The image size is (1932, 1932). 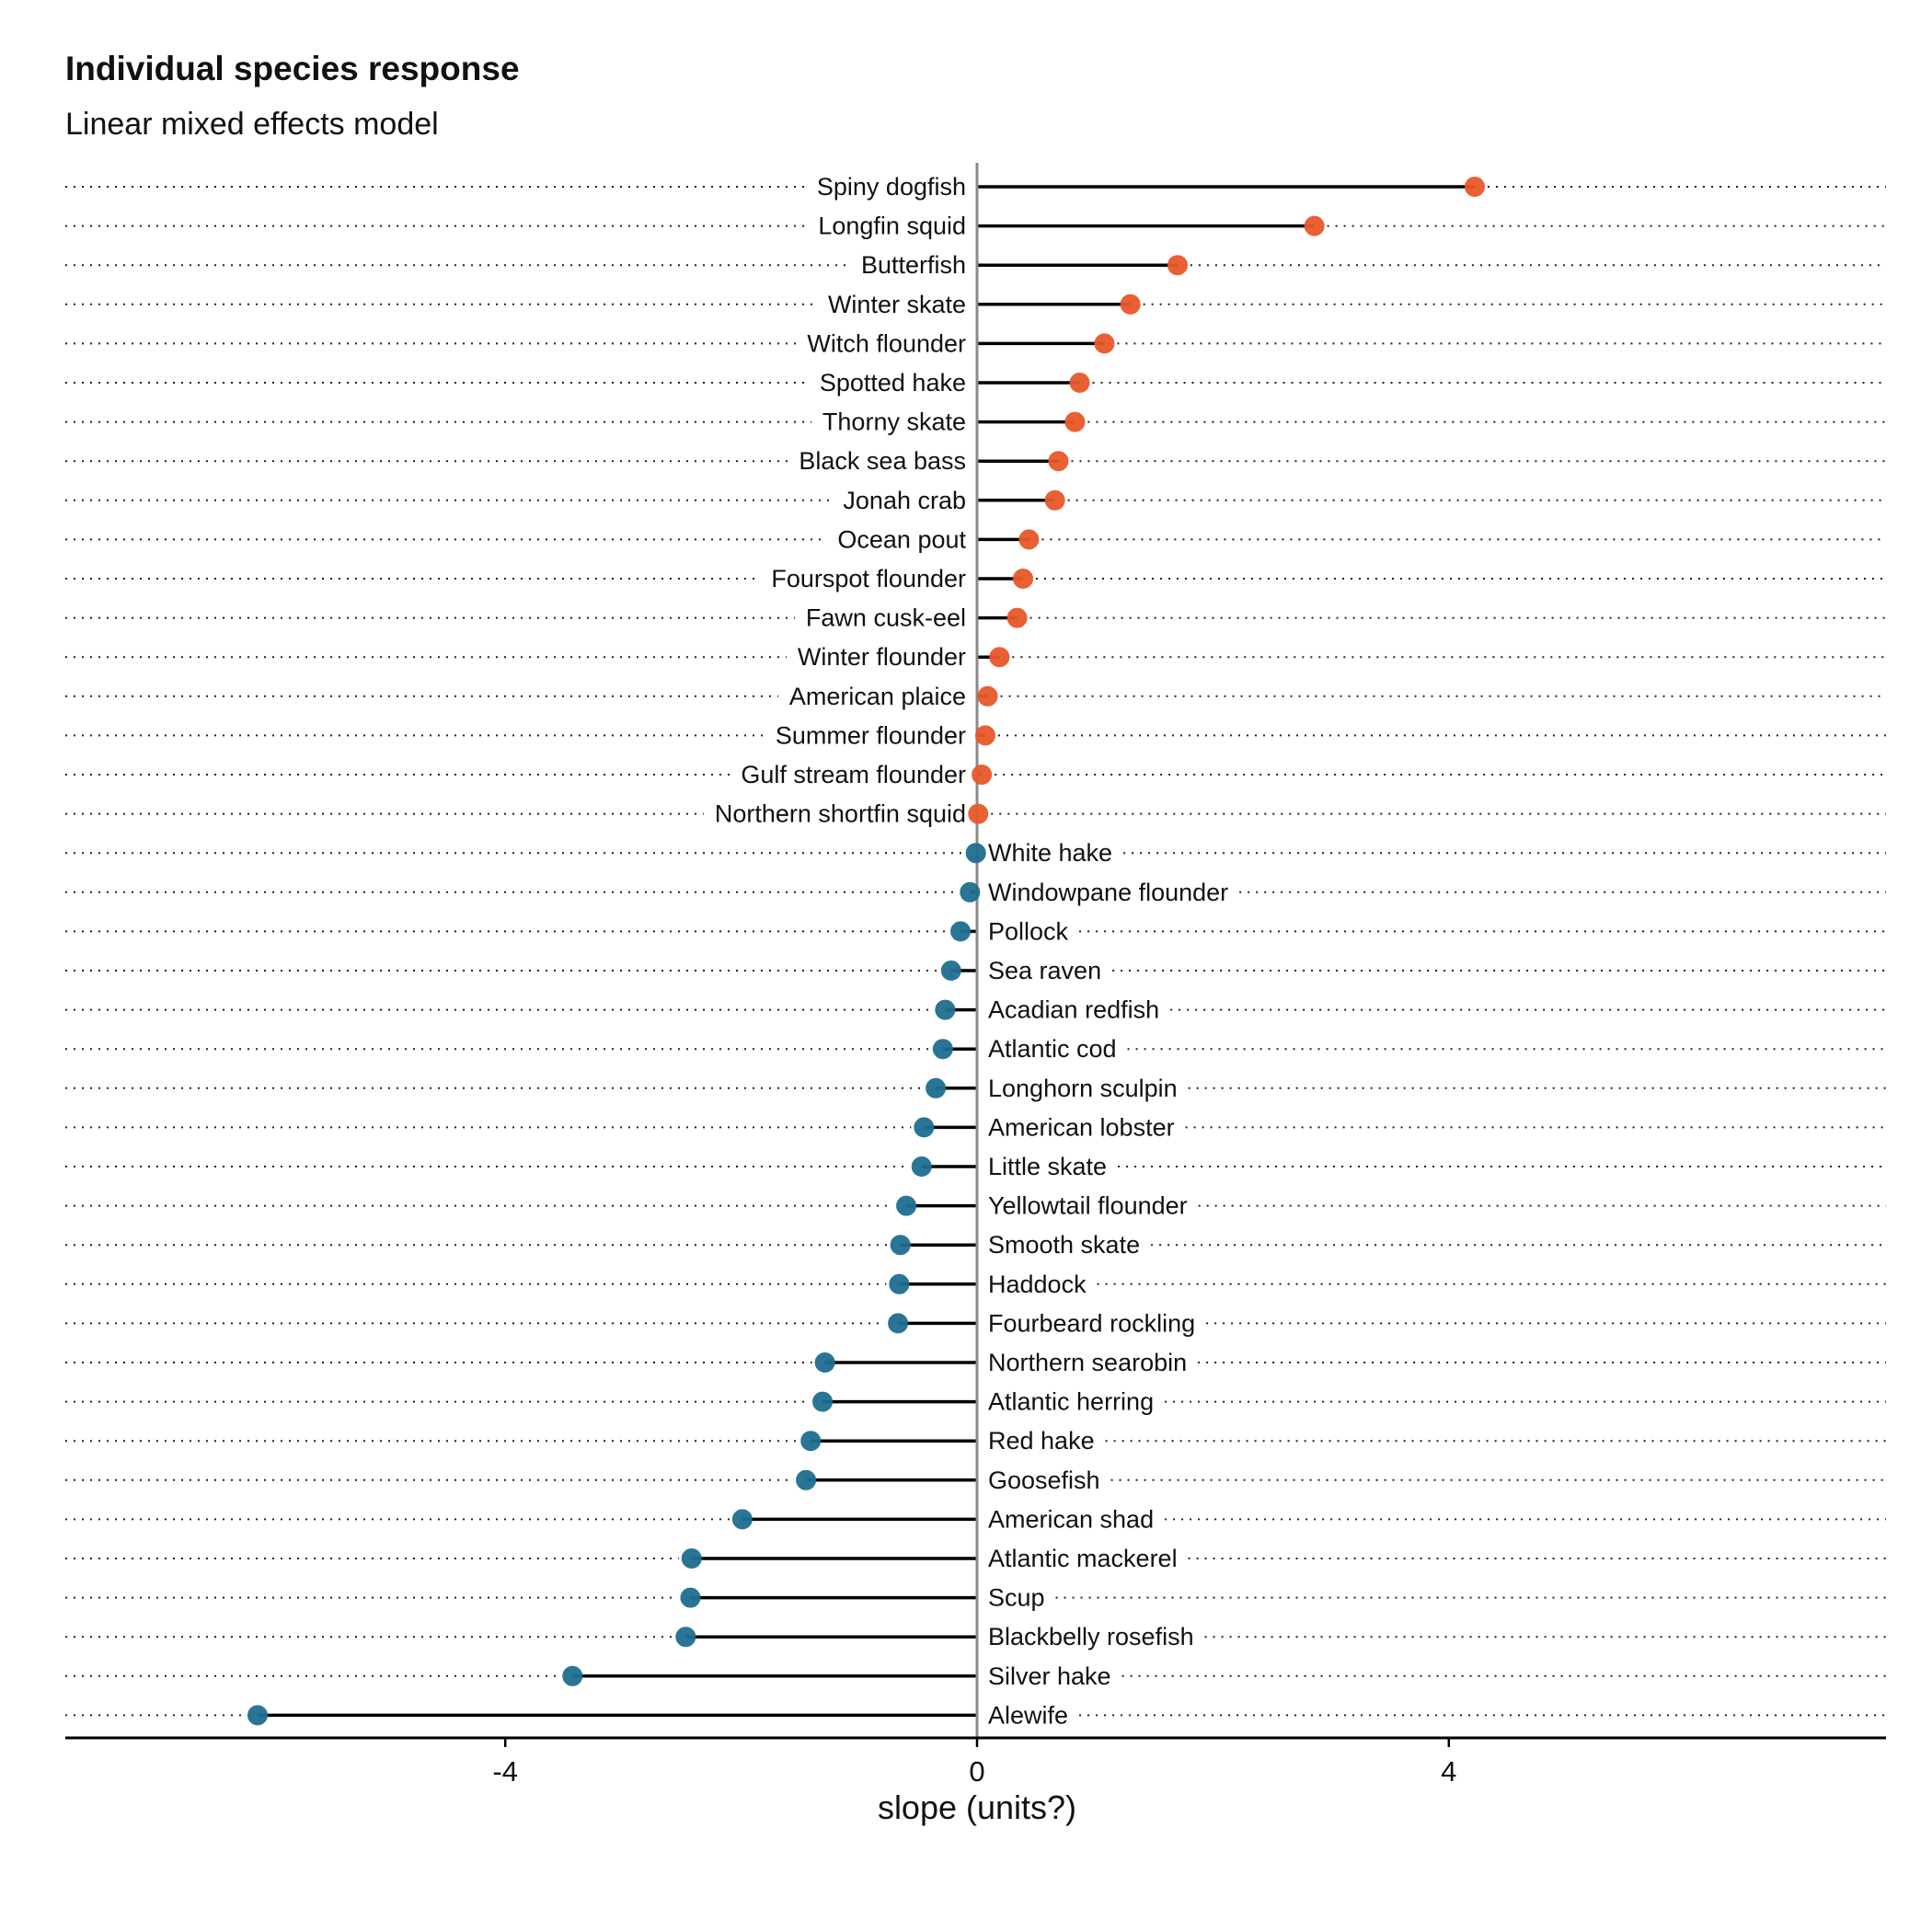 I want to click on species-label: Winter skate, so click(x=897, y=304).